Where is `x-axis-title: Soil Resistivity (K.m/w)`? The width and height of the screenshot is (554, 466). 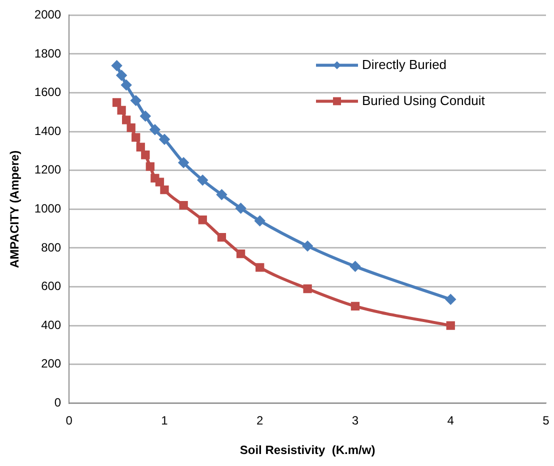
x-axis-title: Soil Resistivity (K.m/w) is located at coordinates (308, 450).